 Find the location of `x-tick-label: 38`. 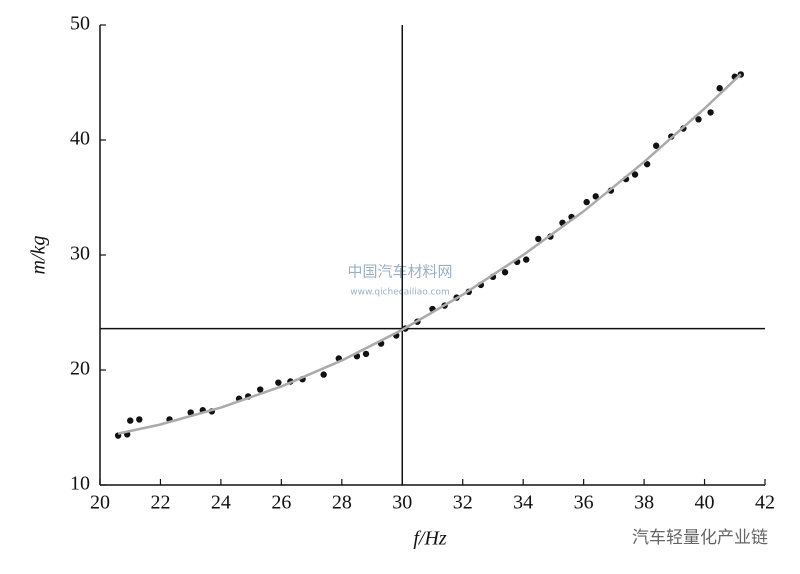

x-tick-label: 38 is located at coordinates (644, 503).